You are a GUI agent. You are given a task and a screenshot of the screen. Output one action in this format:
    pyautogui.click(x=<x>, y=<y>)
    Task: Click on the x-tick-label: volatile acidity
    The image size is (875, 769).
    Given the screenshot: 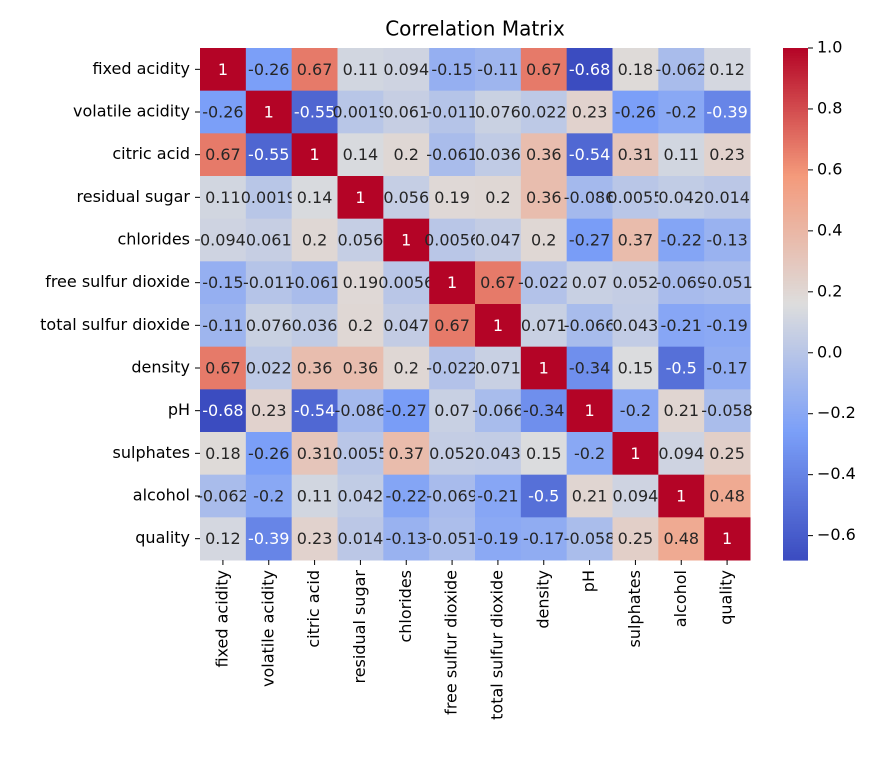 What is the action you would take?
    pyautogui.click(x=267, y=628)
    